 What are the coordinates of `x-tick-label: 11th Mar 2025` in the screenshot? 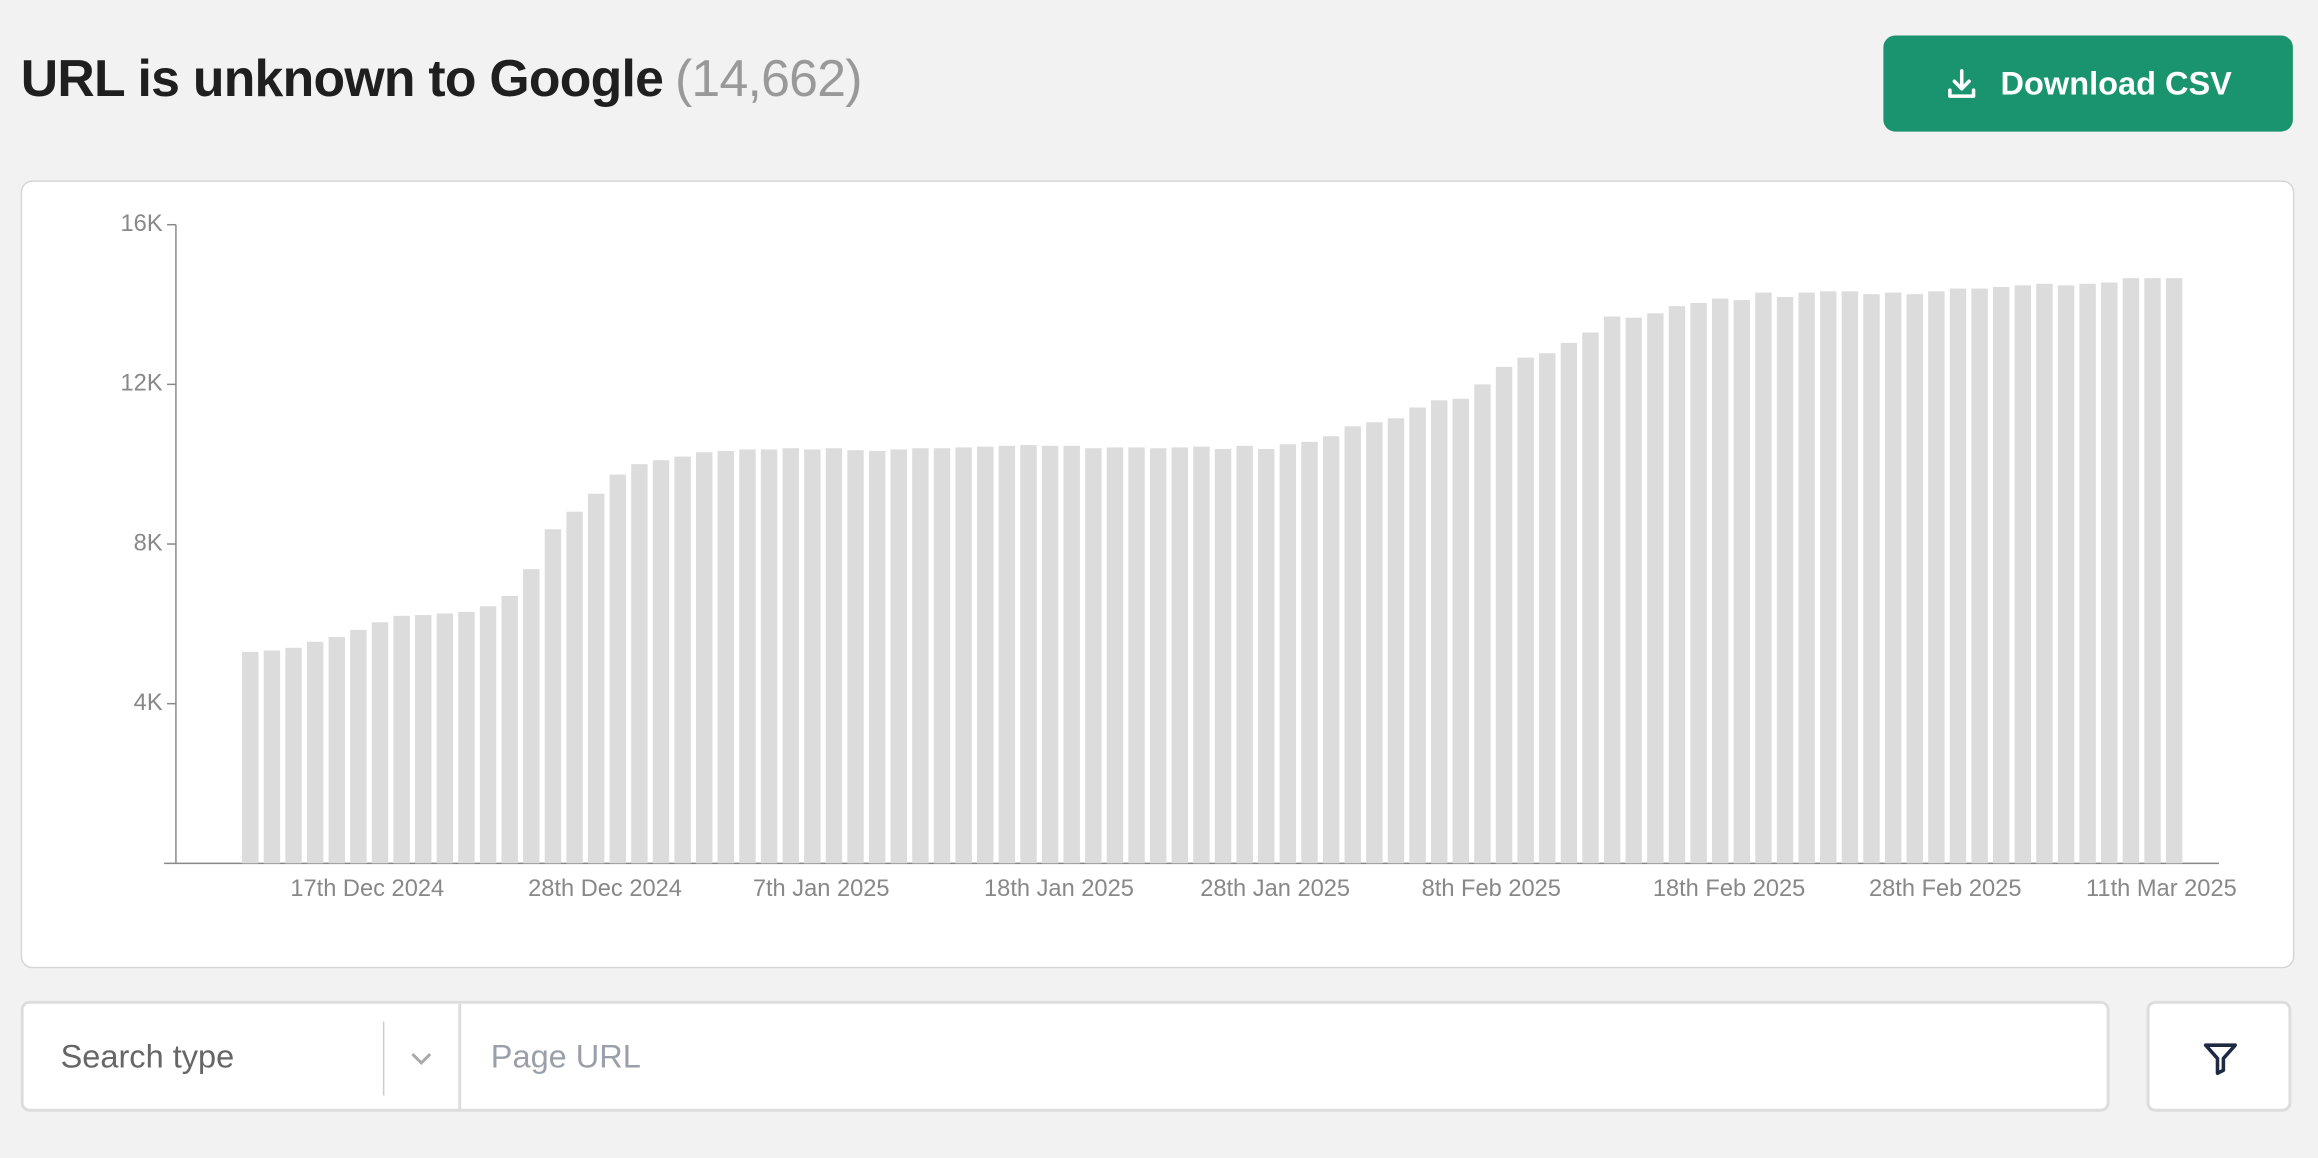 It's located at (2161, 889).